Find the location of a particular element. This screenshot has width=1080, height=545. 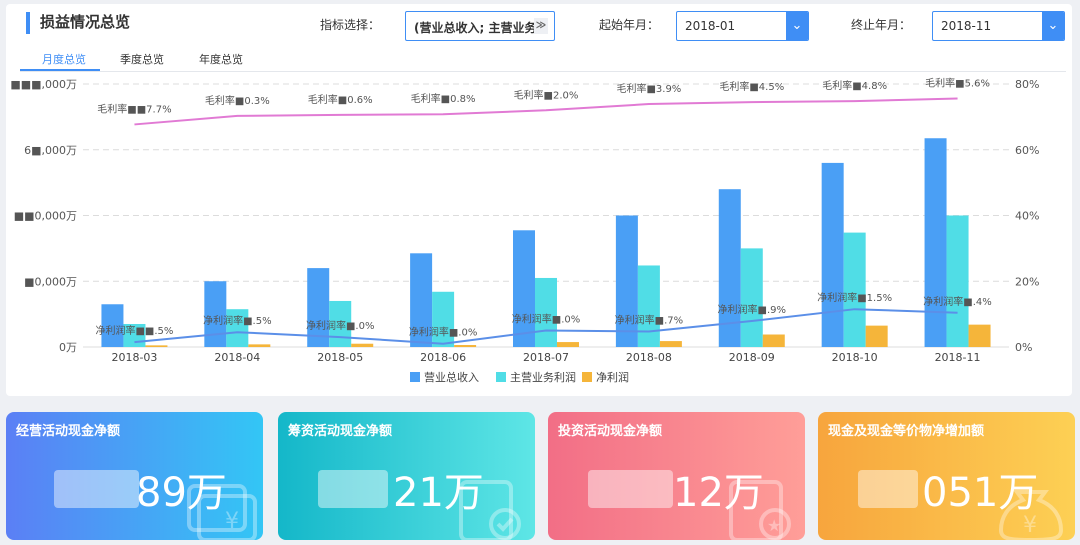

net-margin-label: 净利润率■.5% is located at coordinates (237, 320).